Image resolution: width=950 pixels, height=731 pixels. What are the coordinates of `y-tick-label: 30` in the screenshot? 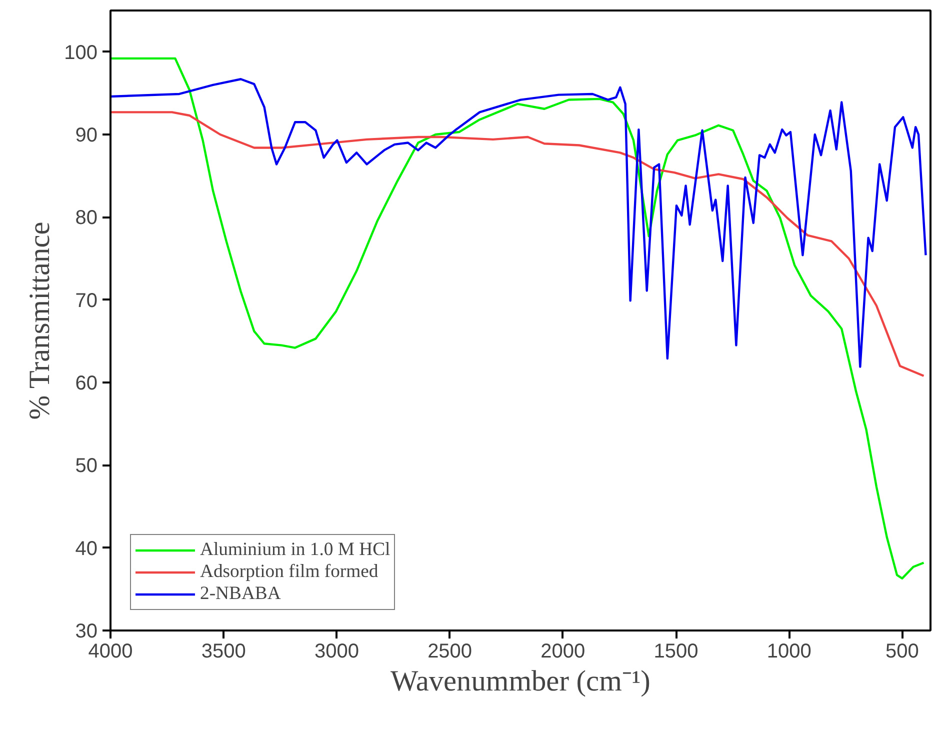 It's located at (86, 631).